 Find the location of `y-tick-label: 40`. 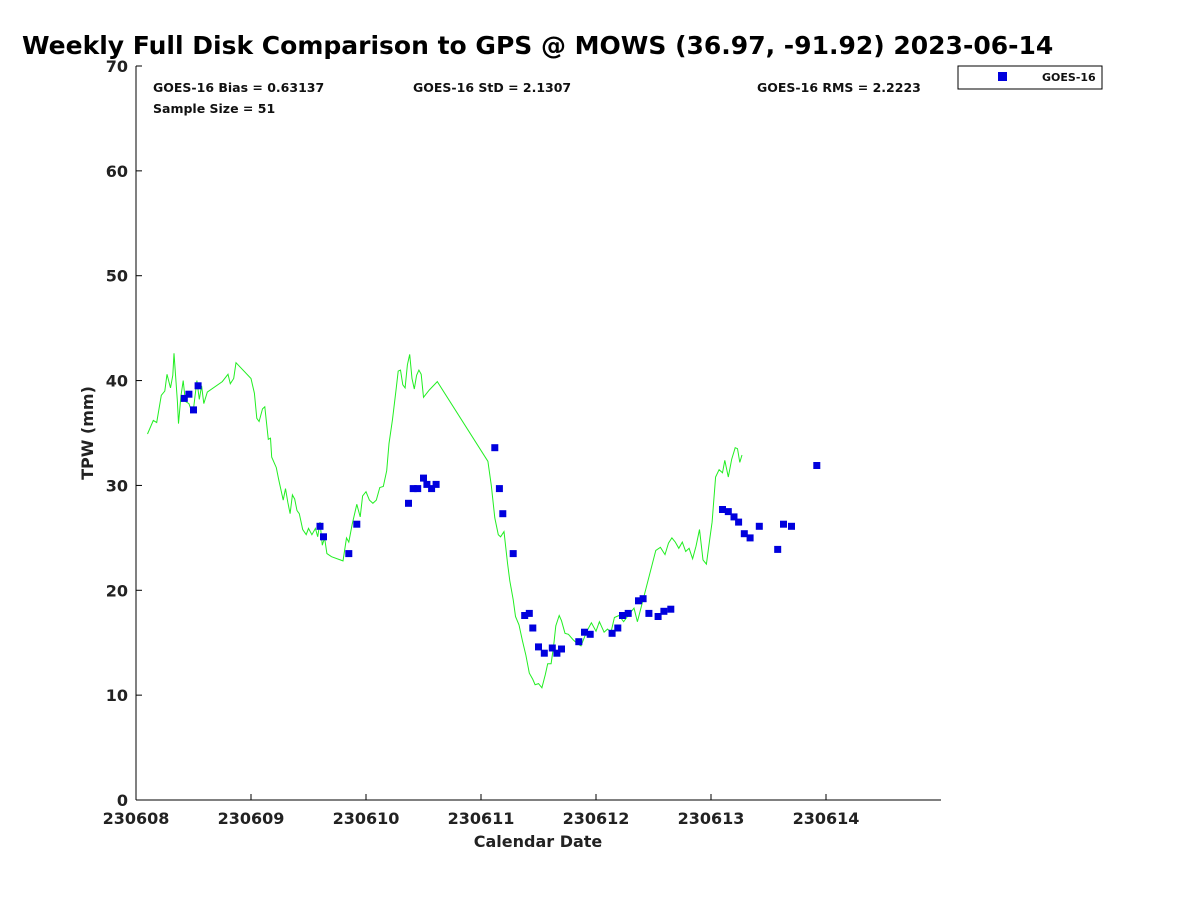

y-tick-label: 40 is located at coordinates (117, 381).